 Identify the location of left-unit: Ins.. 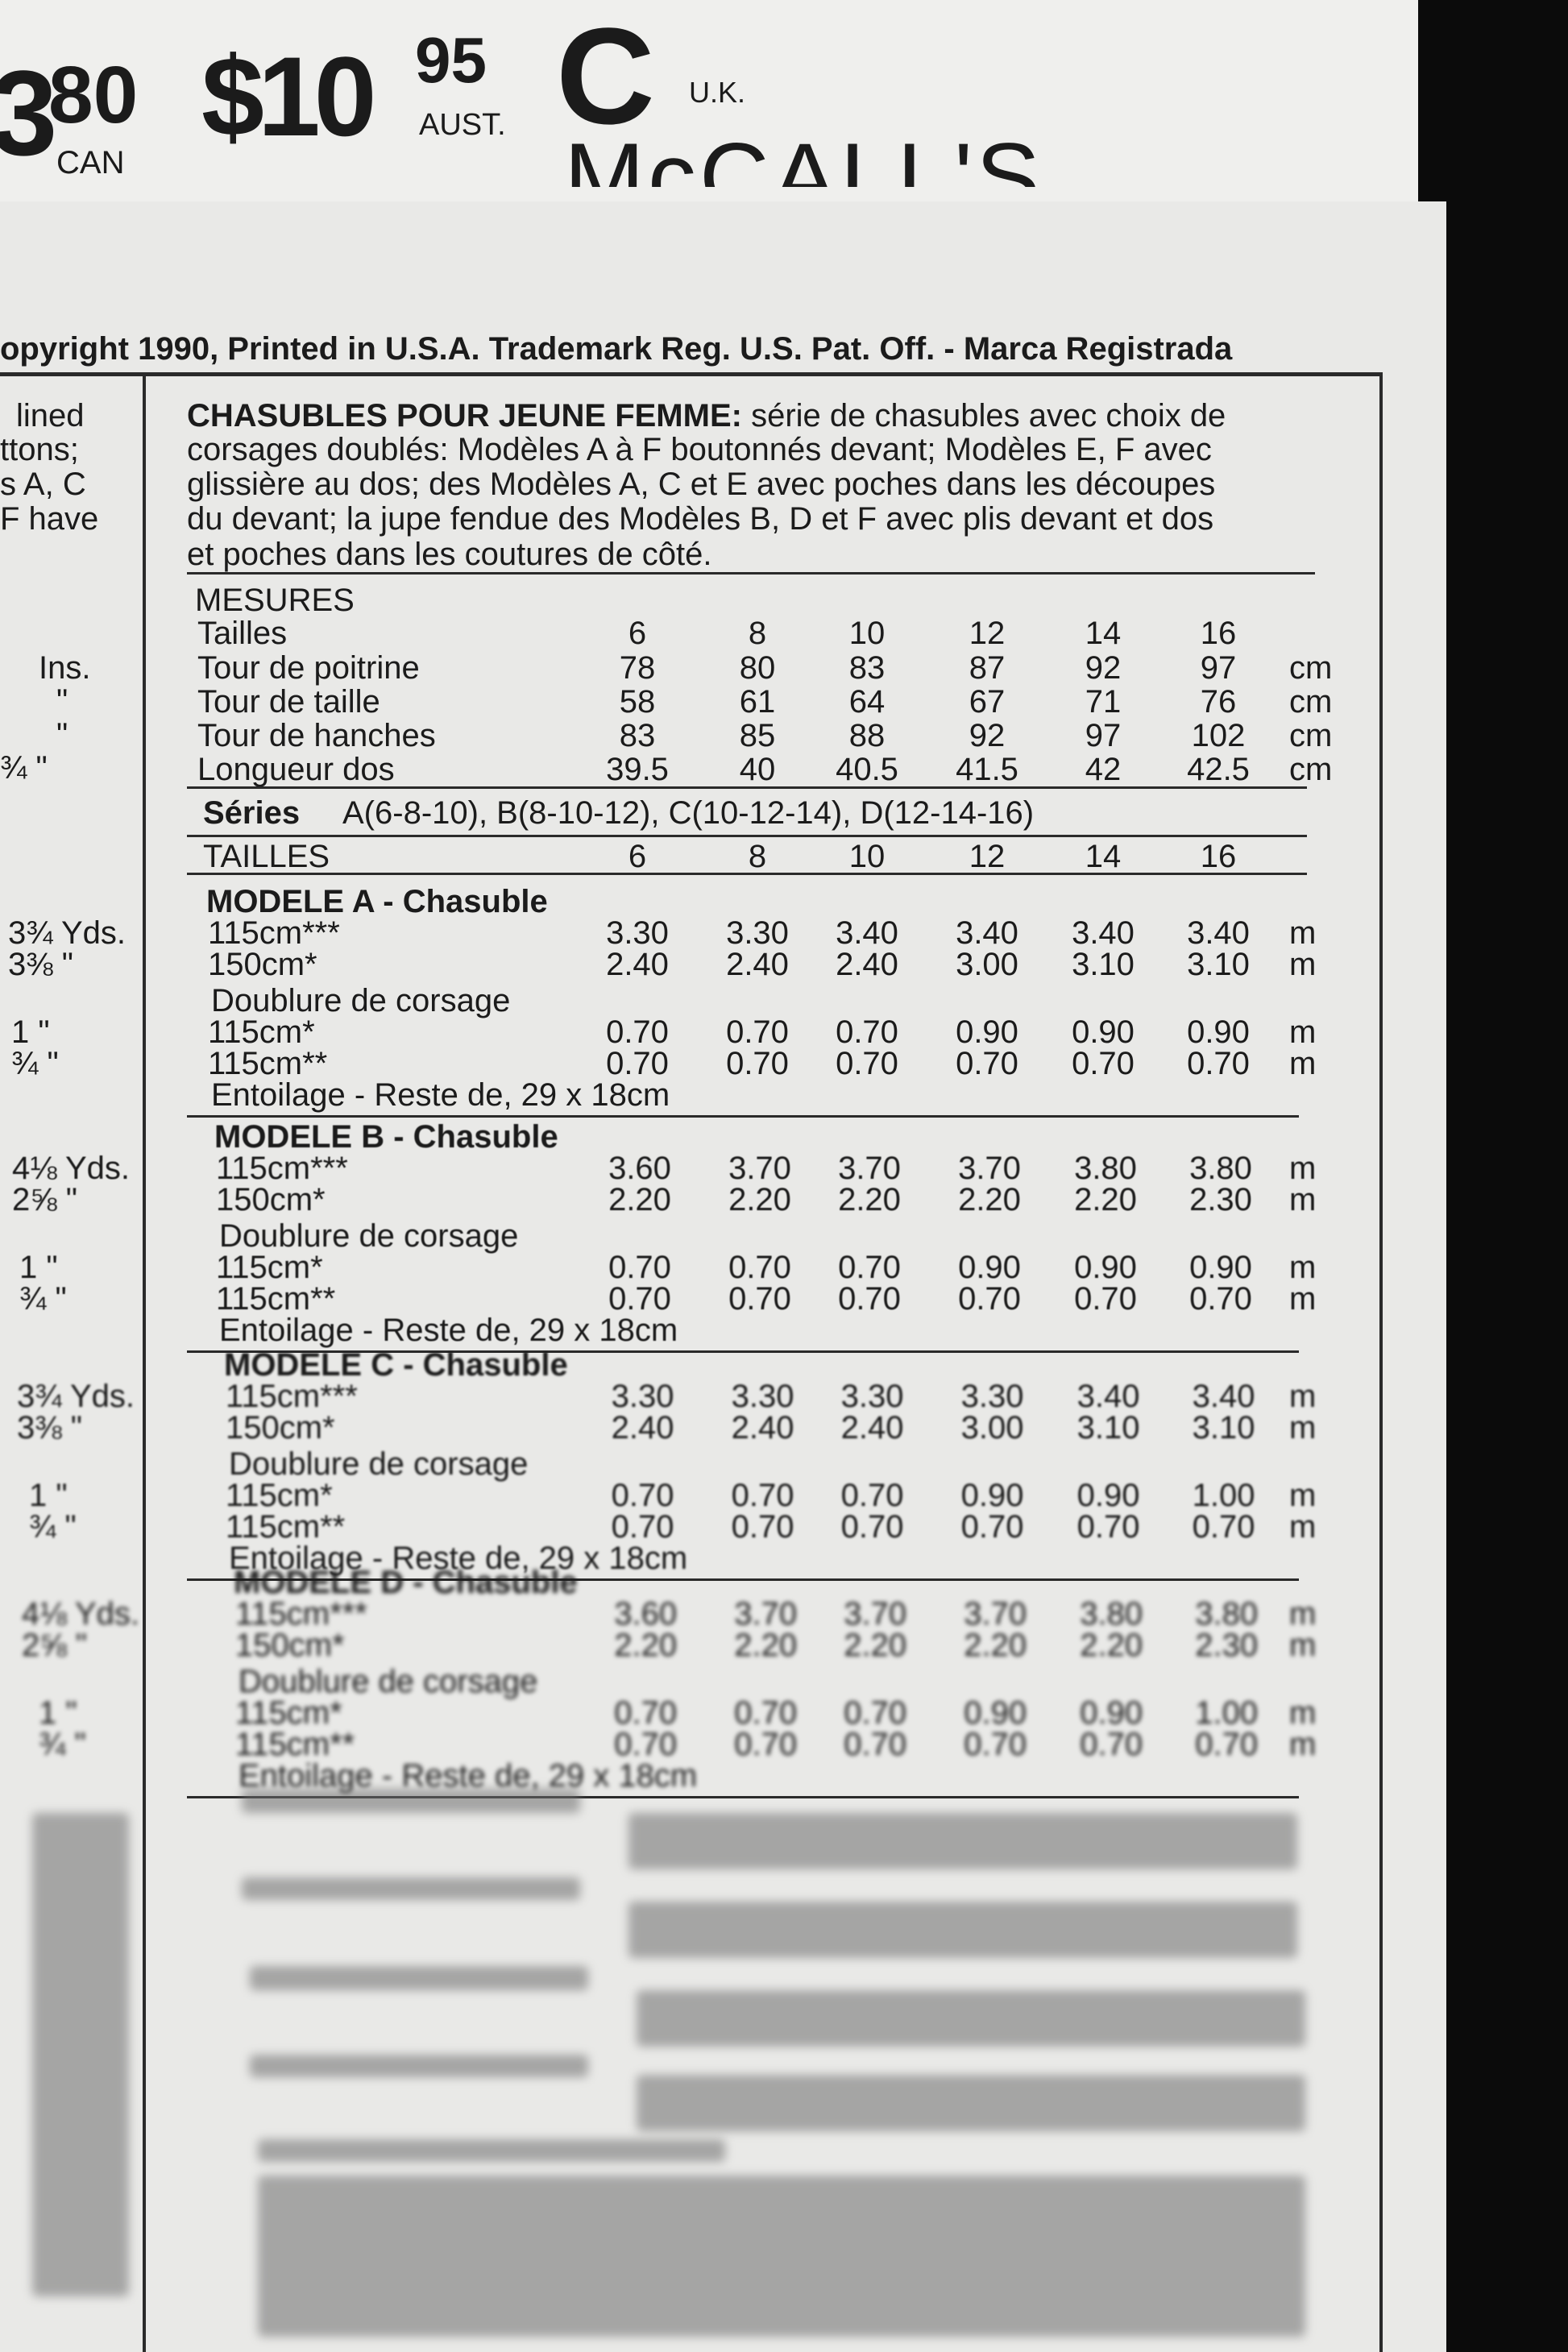
(65, 668).